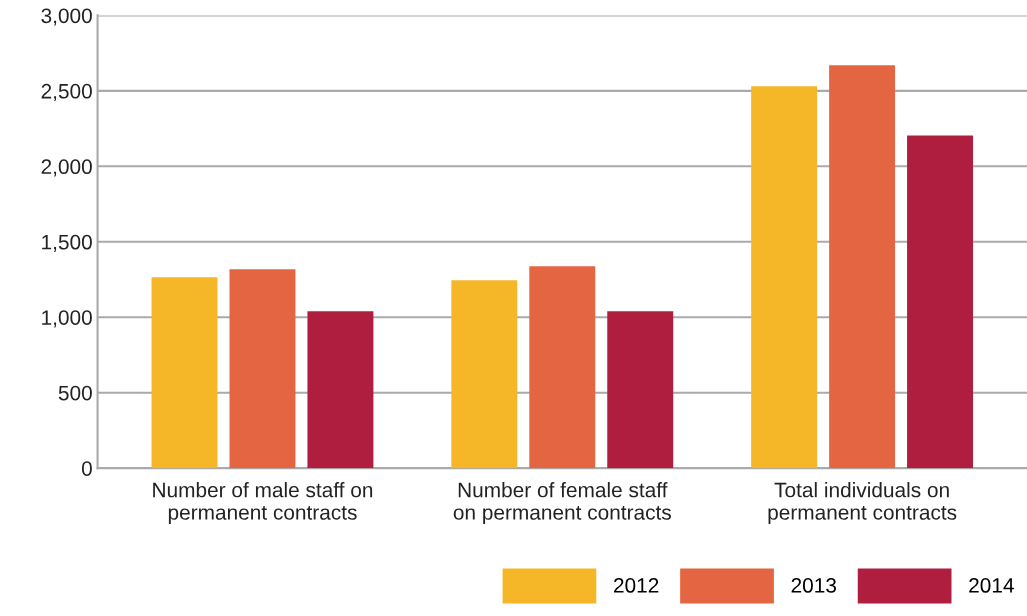  Describe the element at coordinates (66, 92) in the screenshot. I see `y-tick-label: 2,500` at that location.